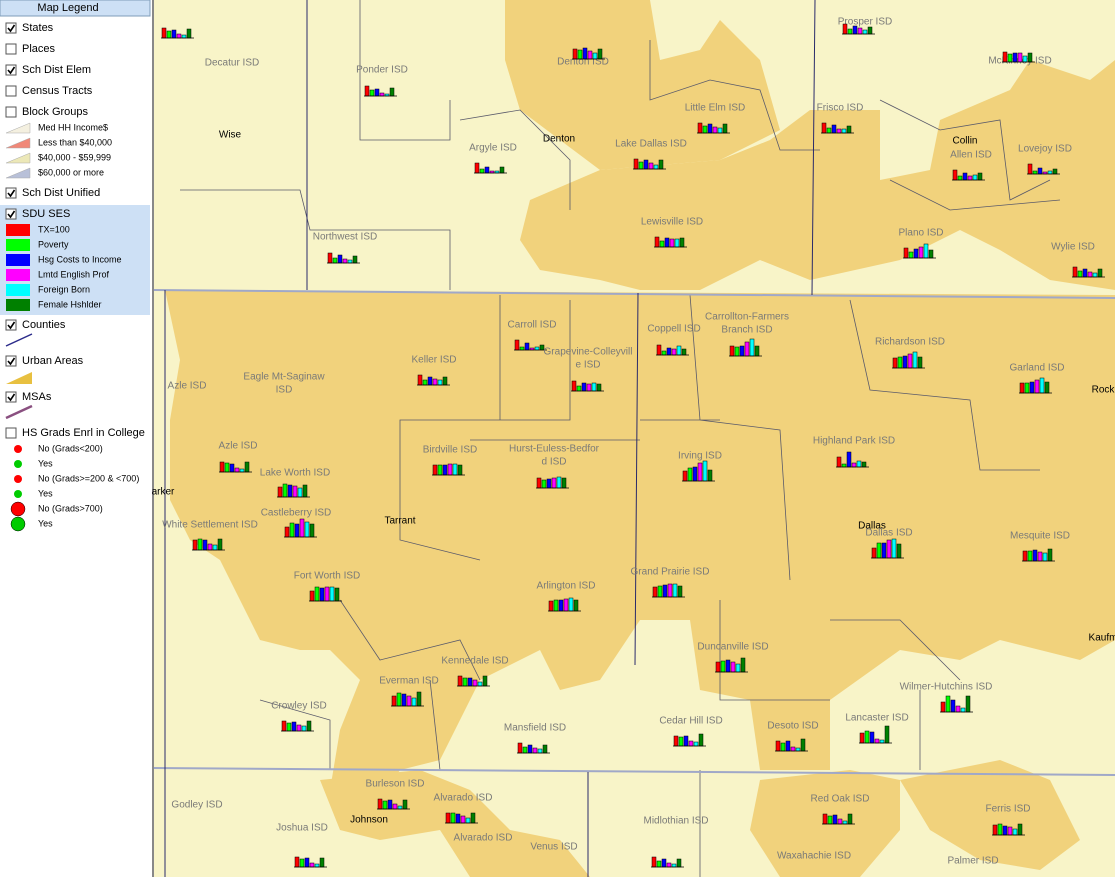 This screenshot has height=877, width=1115. What do you see at coordinates (299, 706) in the screenshot?
I see `district-label: Crowley ISD` at bounding box center [299, 706].